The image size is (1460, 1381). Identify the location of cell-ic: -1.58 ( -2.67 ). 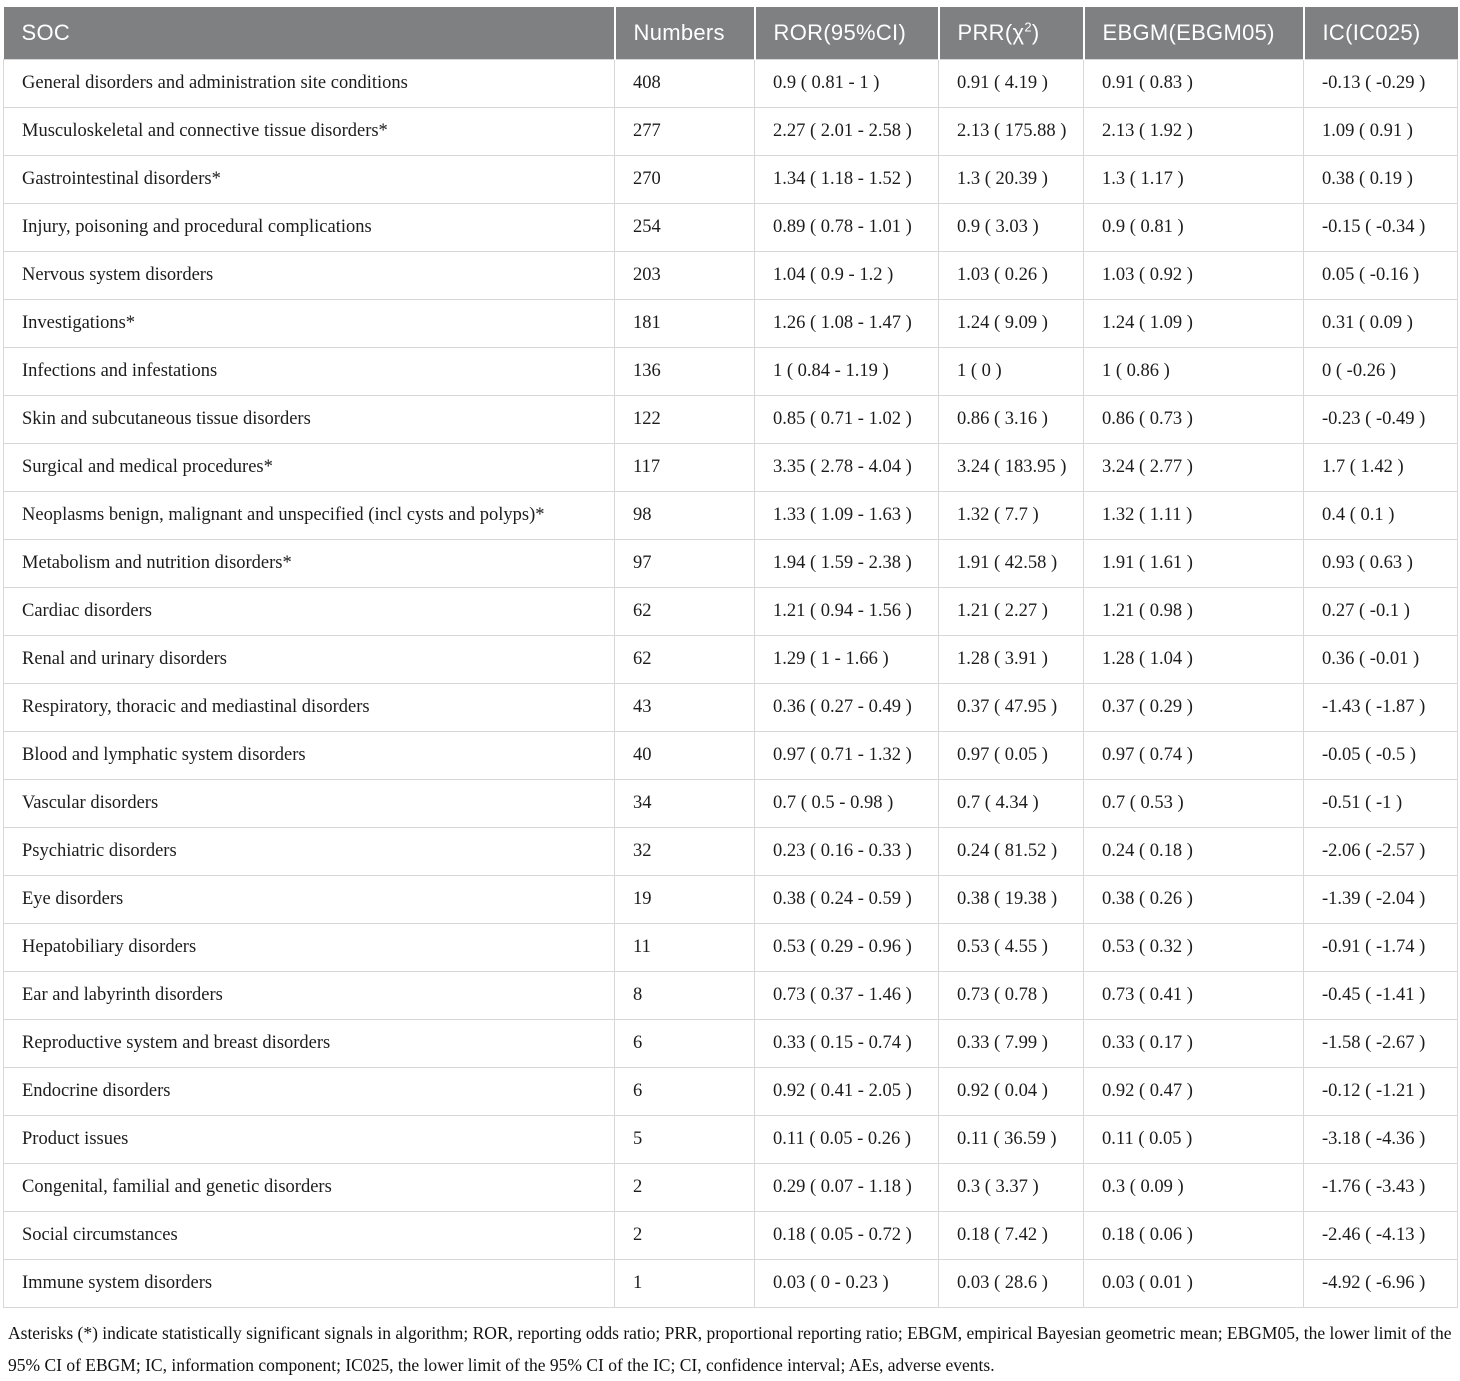
(1380, 1043).